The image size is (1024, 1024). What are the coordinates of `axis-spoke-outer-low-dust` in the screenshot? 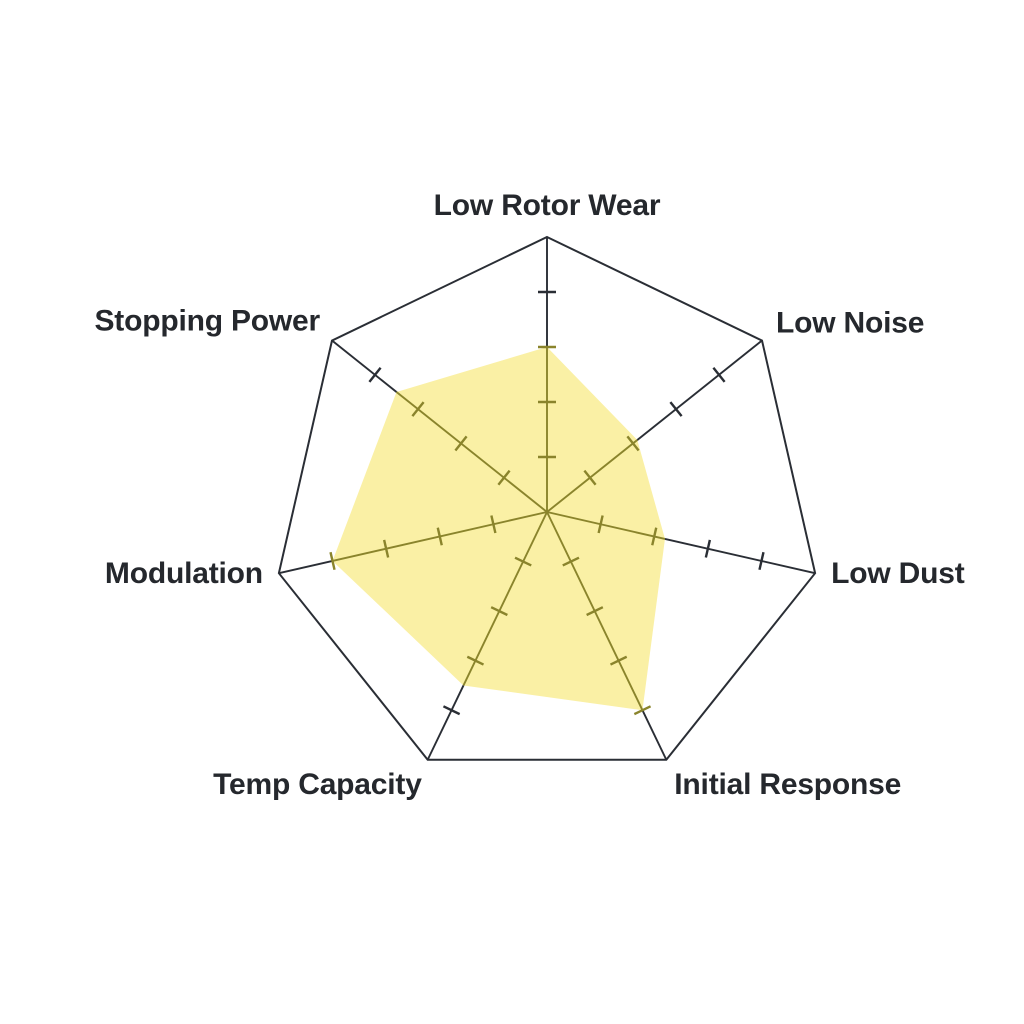 It's located at (740, 556).